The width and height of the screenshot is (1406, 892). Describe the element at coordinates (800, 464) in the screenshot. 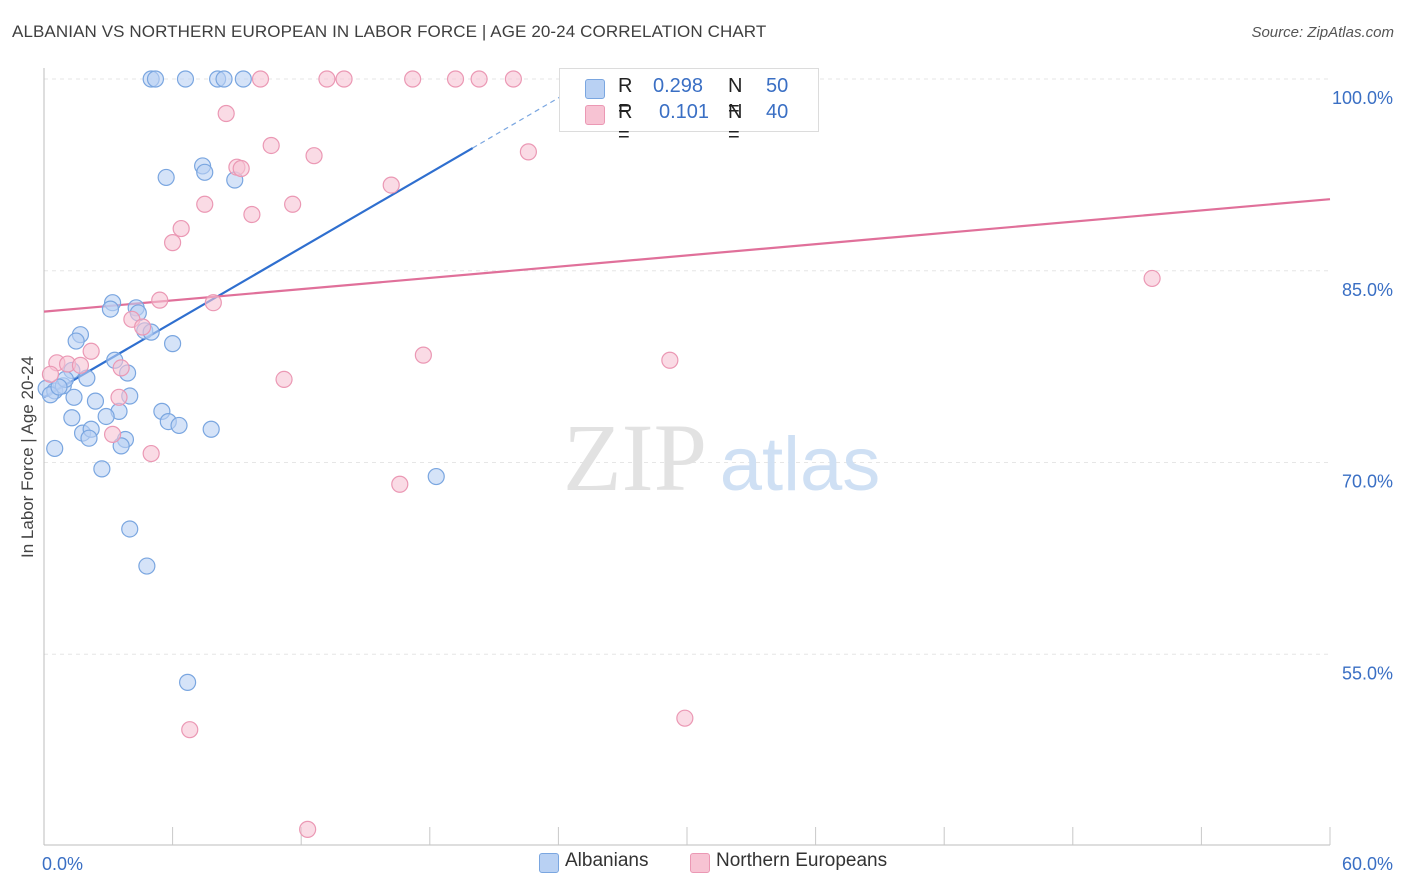

I see `watermark-atlas: atlas` at that location.